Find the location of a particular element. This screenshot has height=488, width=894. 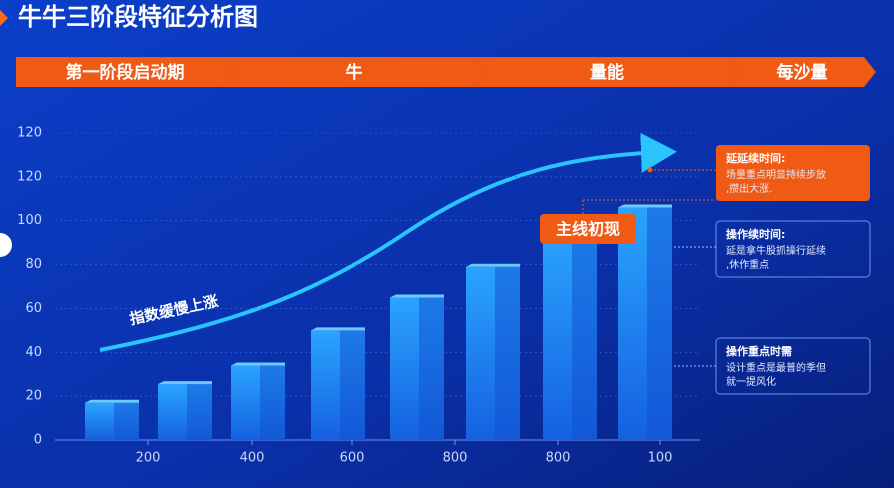

x-tick-label: 400 is located at coordinates (252, 458).